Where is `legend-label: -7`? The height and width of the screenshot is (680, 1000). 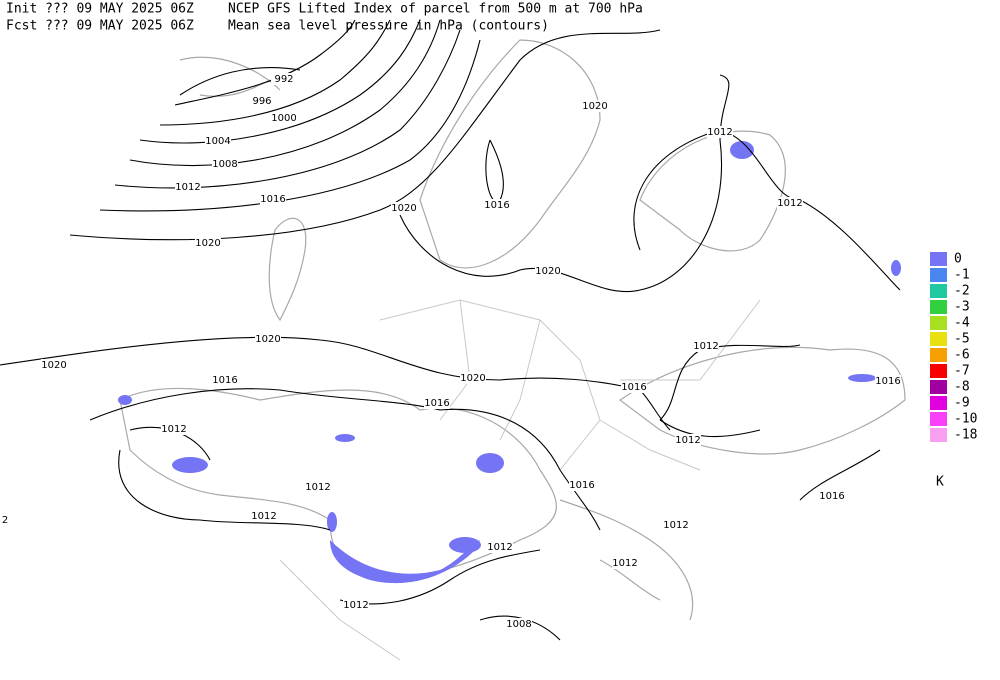
legend-label: -7 is located at coordinates (962, 371).